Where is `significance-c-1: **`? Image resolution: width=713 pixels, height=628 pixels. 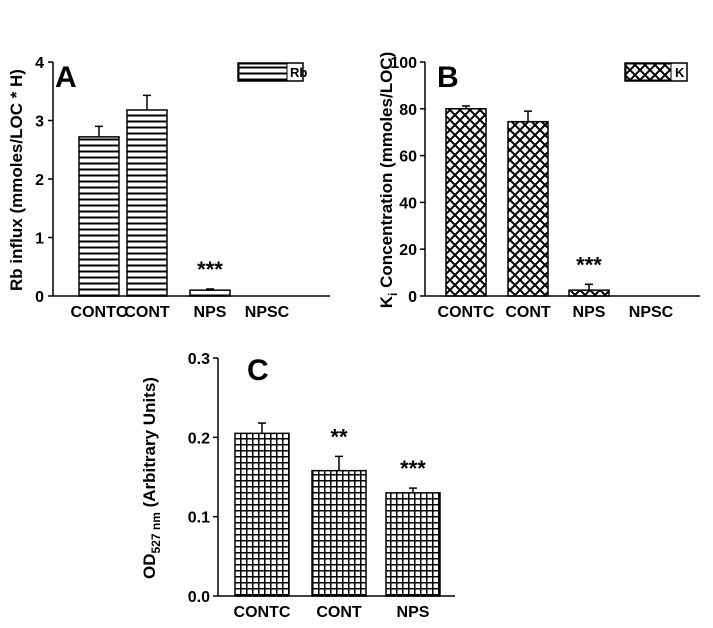
significance-c-1: ** is located at coordinates (339, 436).